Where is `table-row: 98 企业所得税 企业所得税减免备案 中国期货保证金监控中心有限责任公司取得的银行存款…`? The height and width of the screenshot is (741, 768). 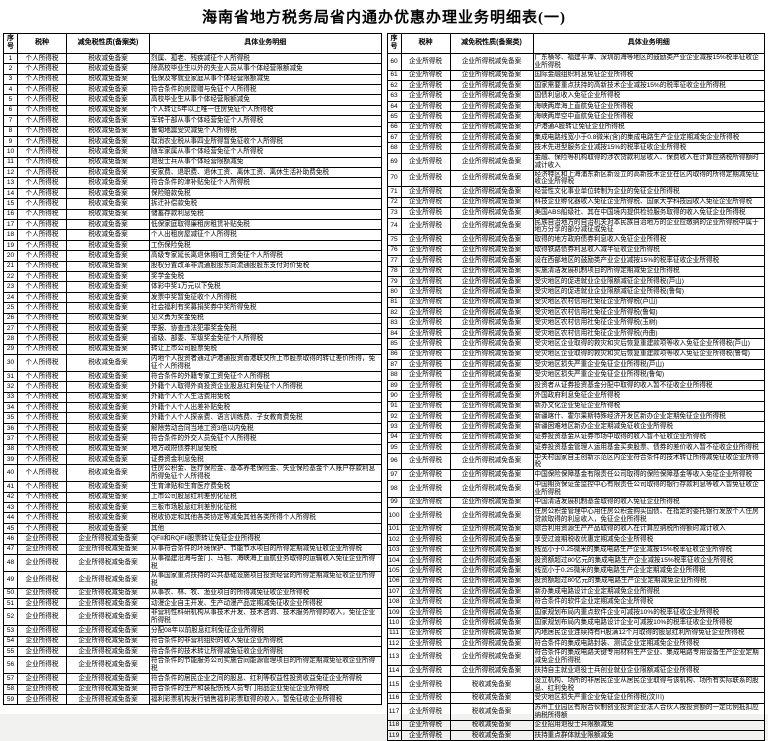
table-row: 98 企业所得税 企业所得税减免备案 中国期货保证金监控中心有限责任公司取得的银行存款… is located at coordinates (575, 488).